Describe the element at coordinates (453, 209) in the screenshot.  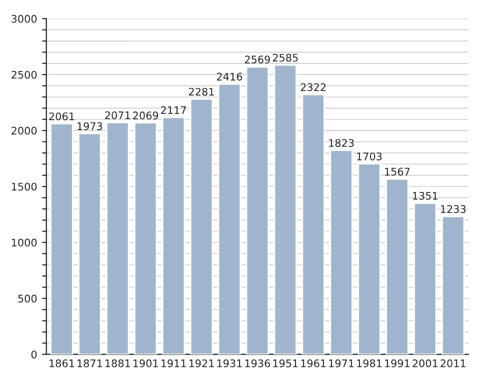
I see `data-label: 1233` at that location.